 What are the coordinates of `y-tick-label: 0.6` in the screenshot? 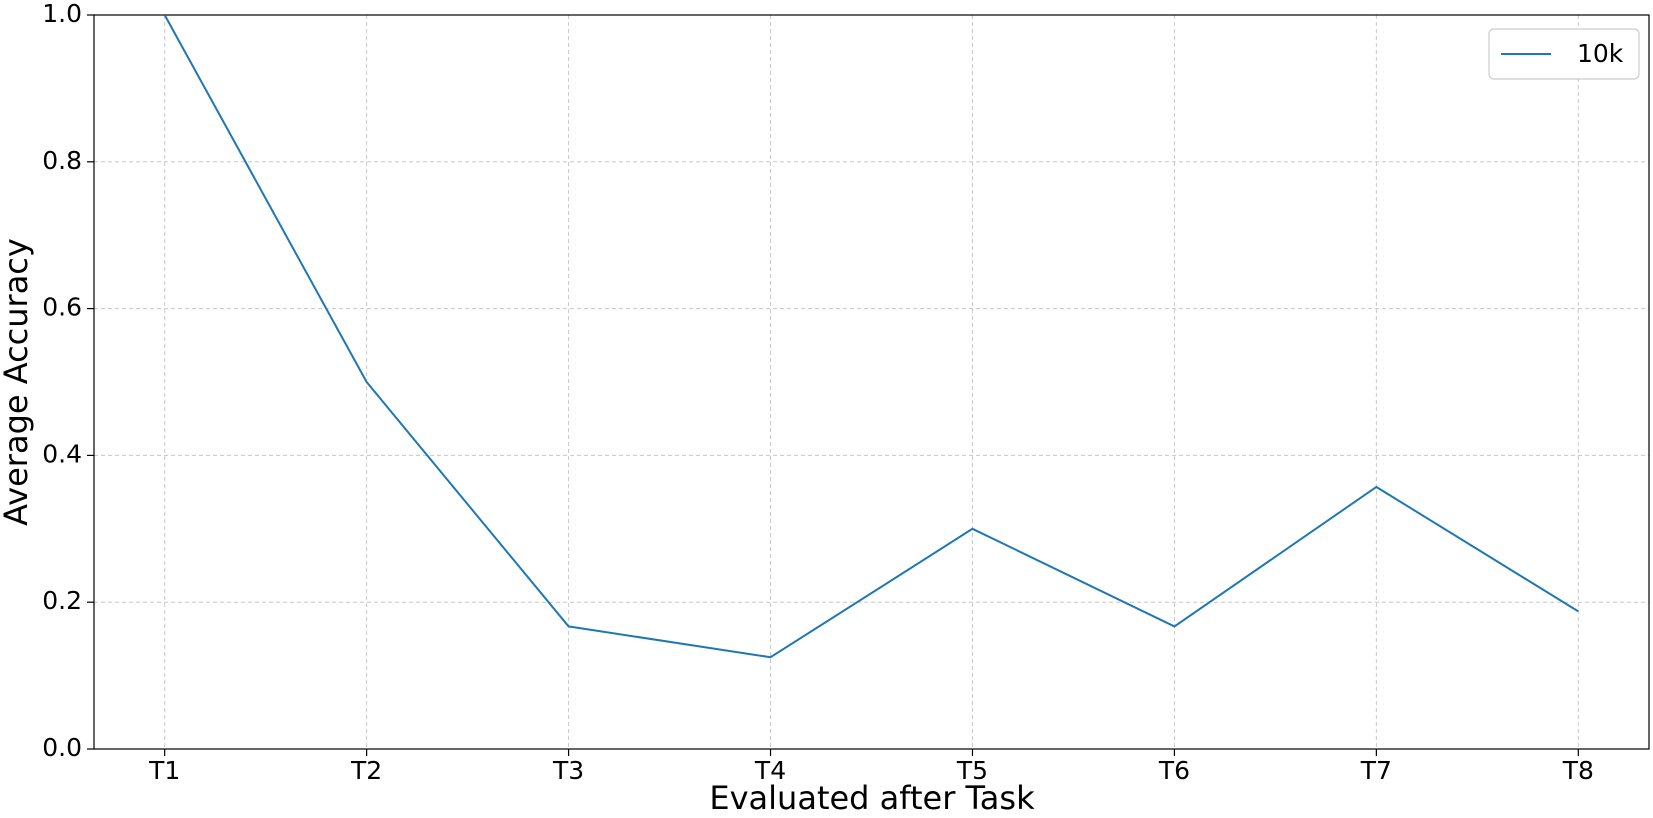 It's located at (62, 307).